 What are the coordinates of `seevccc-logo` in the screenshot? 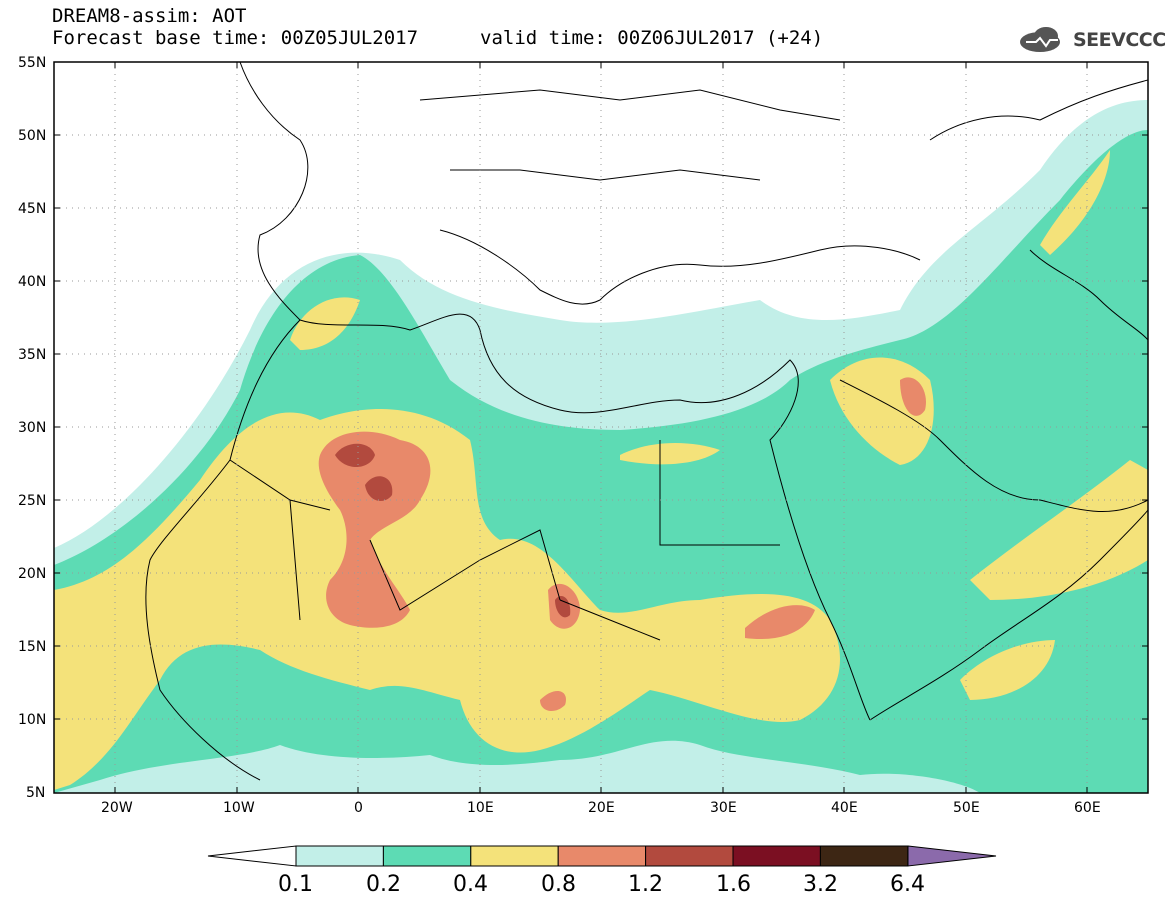 It's located at (1040, 39).